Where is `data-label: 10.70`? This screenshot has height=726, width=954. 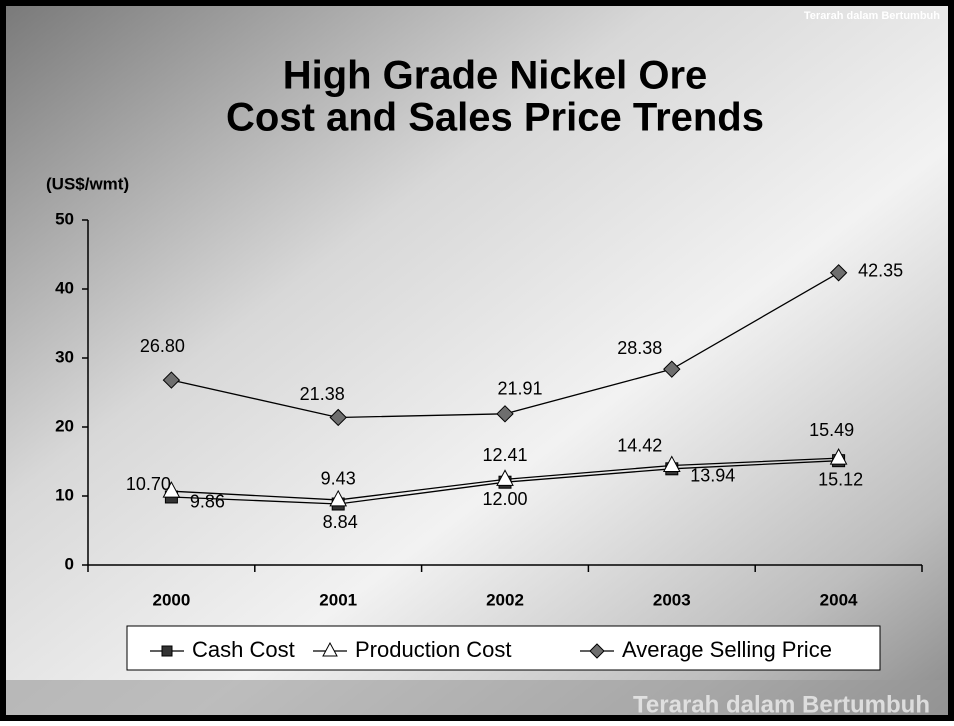 data-label: 10.70 is located at coordinates (148, 484).